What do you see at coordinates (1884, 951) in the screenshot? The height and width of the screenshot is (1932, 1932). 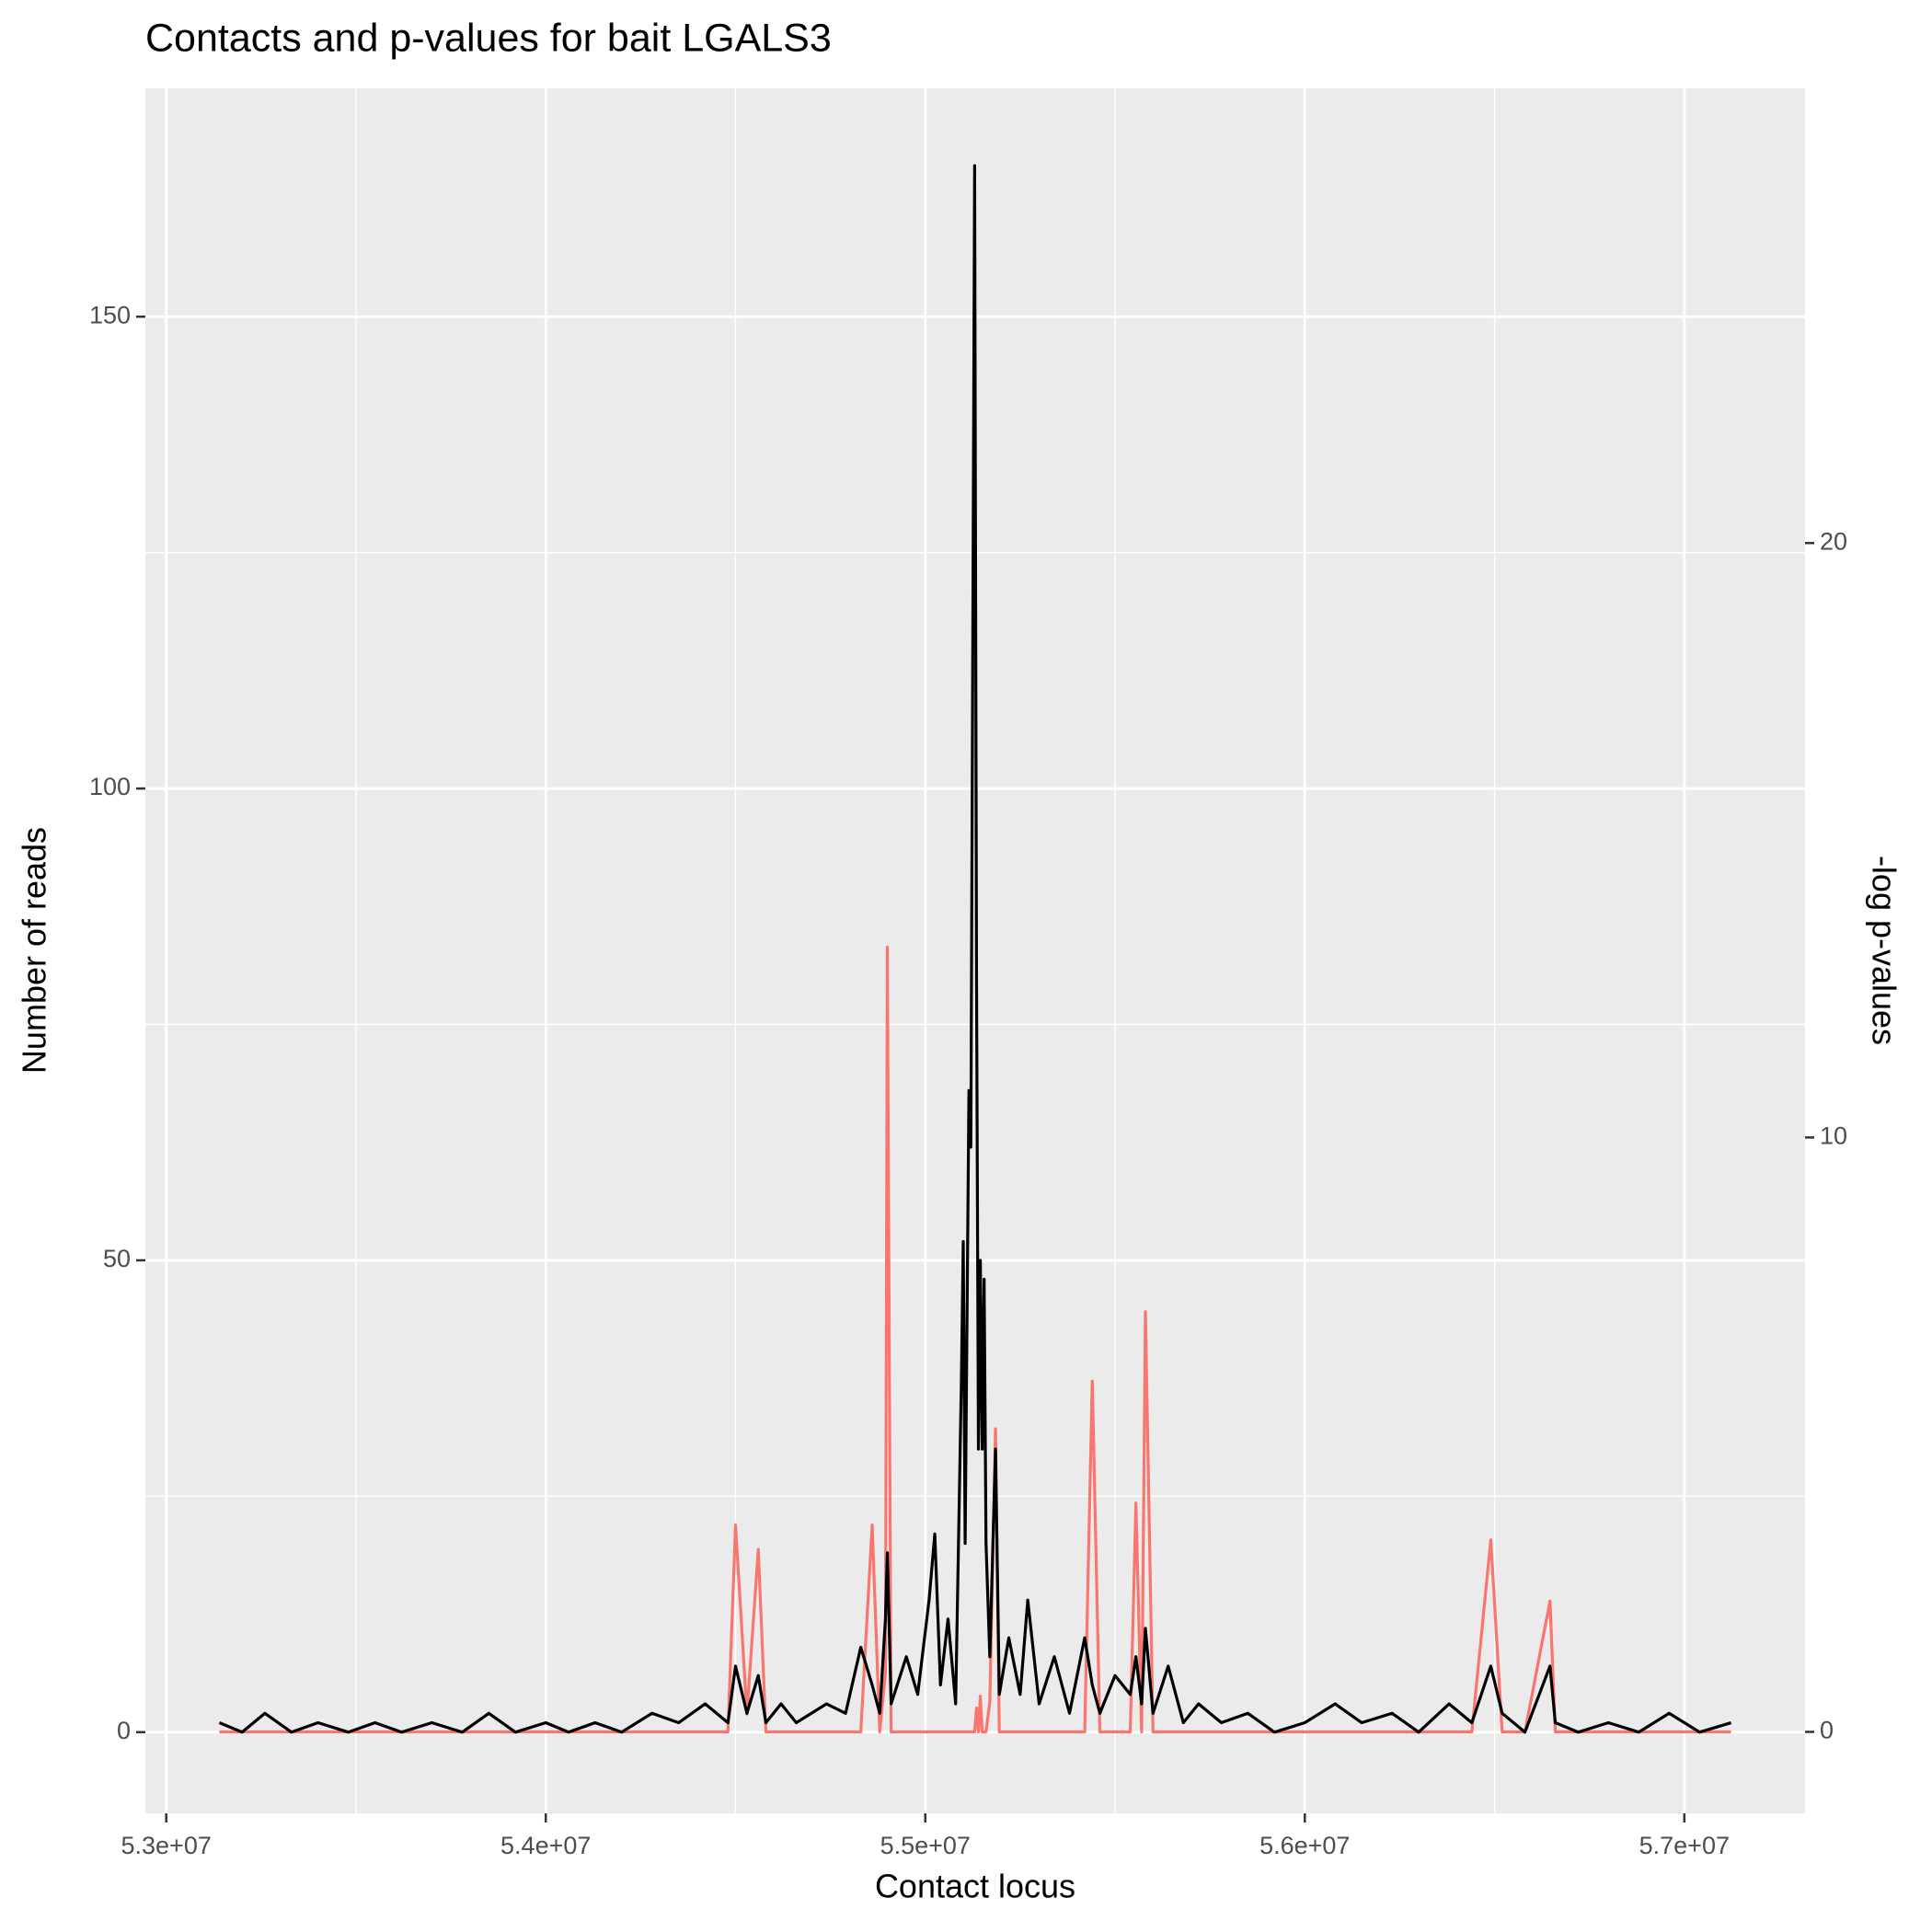 I see `y2-axis-title: -log p-values` at bounding box center [1884, 951].